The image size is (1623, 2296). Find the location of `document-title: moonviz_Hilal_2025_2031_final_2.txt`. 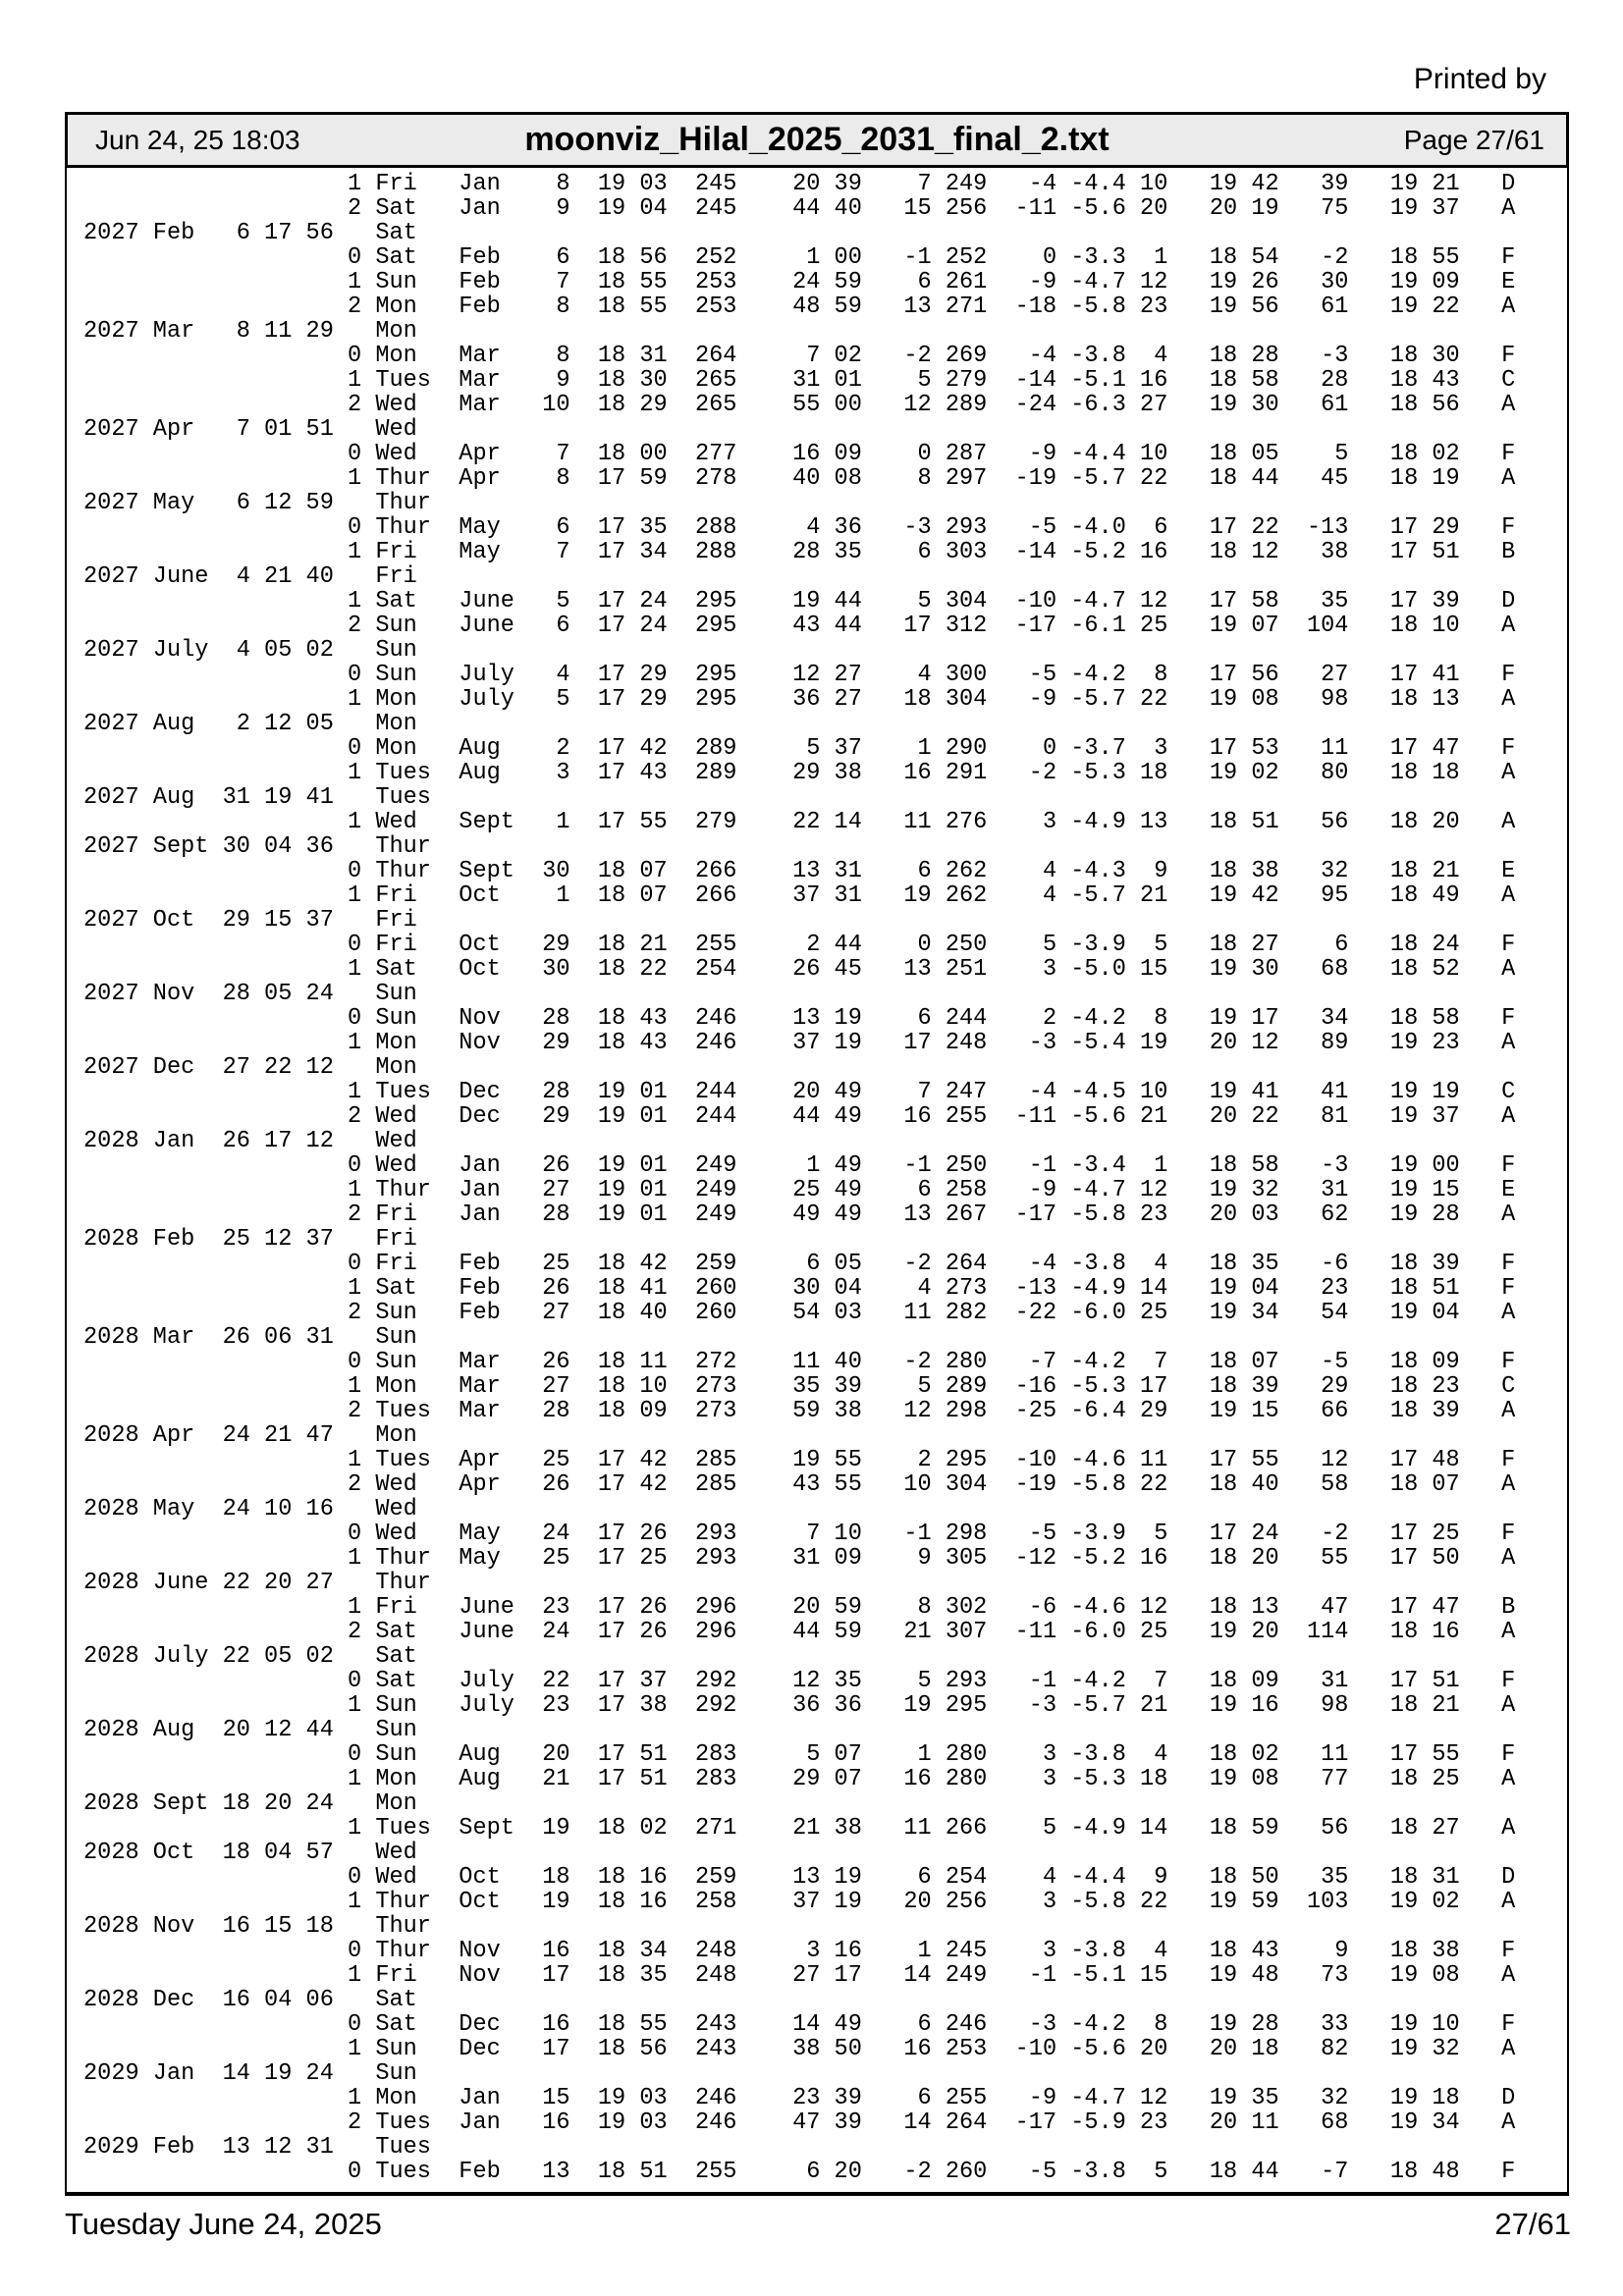

document-title: moonviz_Hilal_2025_2031_final_2.txt is located at coordinates (816, 139).